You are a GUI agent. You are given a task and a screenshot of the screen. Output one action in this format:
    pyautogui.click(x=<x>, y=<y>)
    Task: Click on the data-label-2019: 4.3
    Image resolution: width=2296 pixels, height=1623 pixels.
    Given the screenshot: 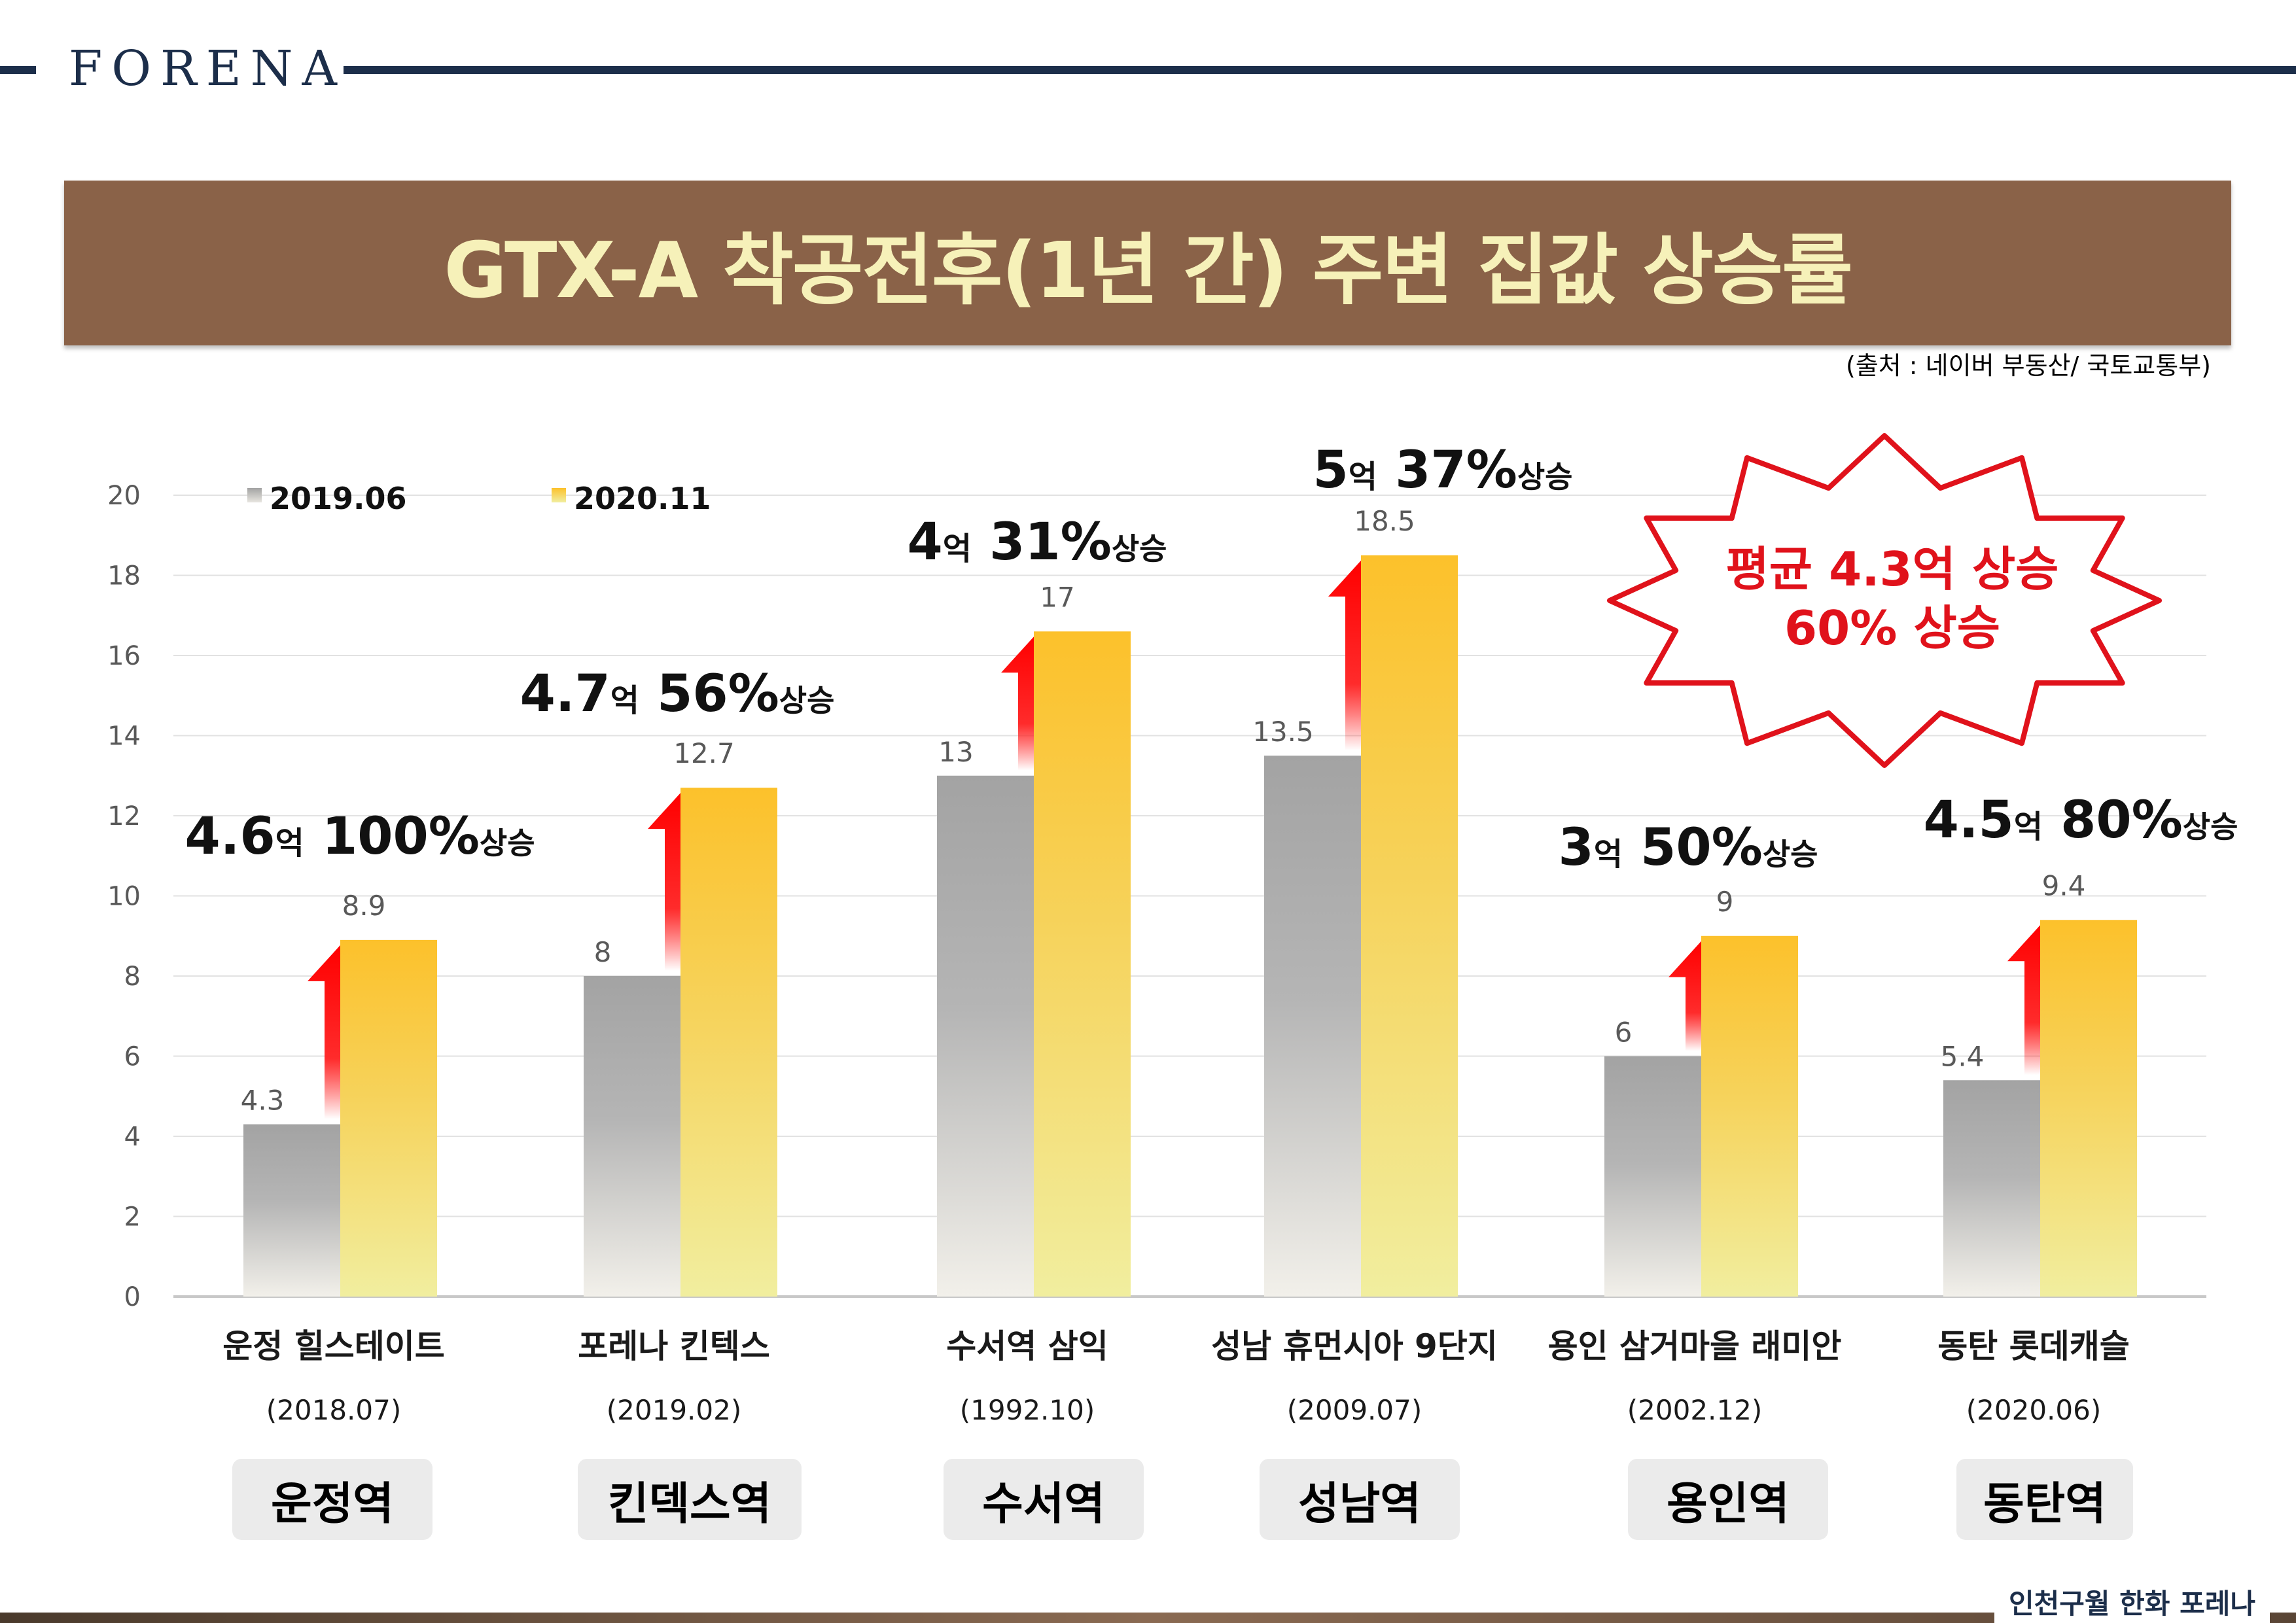 What is the action you would take?
    pyautogui.click(x=263, y=1101)
    